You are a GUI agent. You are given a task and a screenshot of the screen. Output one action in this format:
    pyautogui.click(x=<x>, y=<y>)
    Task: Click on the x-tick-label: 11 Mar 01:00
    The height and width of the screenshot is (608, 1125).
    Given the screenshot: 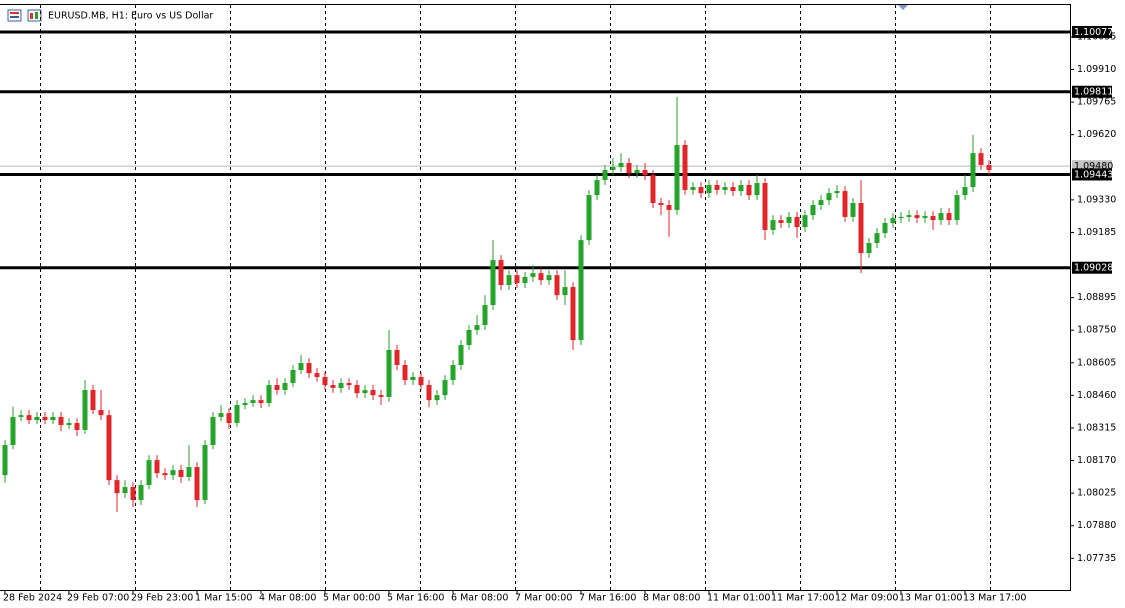 What is the action you would take?
    pyautogui.click(x=738, y=598)
    